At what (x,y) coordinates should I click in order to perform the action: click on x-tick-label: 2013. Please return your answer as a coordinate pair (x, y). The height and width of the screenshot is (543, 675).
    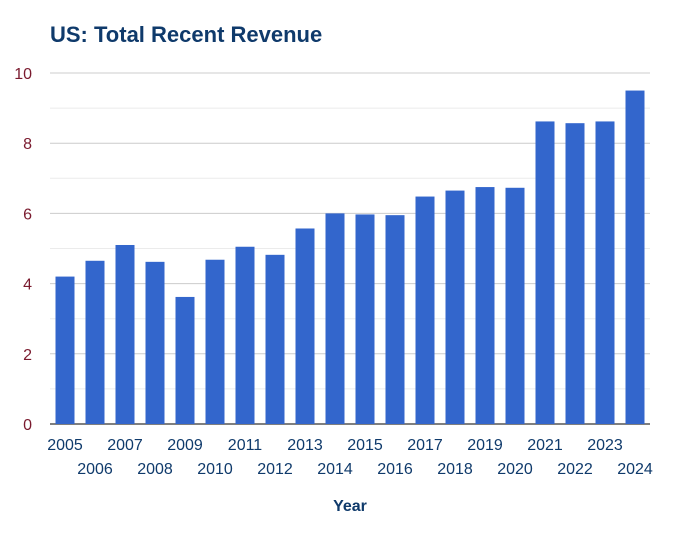
    Looking at the image, I should click on (305, 445).